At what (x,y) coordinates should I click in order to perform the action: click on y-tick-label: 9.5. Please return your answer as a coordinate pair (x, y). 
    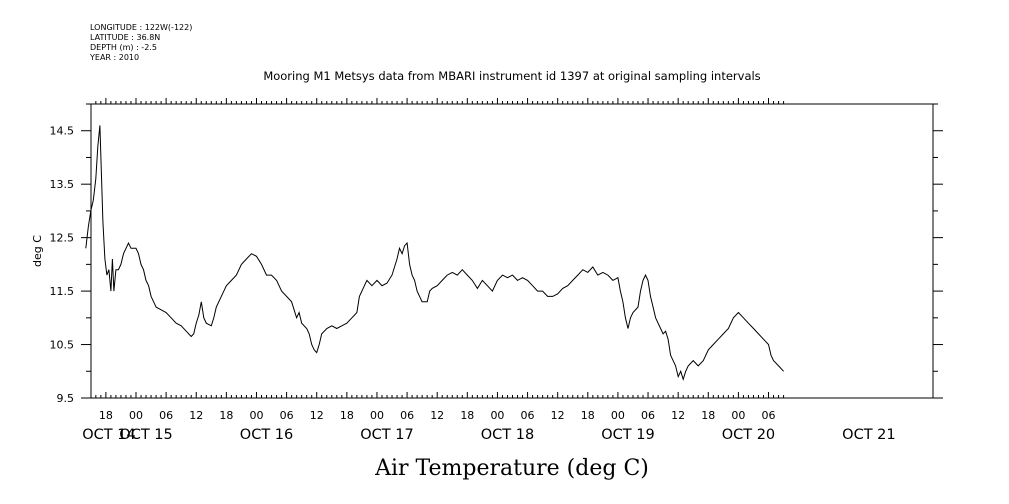
    Looking at the image, I should click on (66, 398).